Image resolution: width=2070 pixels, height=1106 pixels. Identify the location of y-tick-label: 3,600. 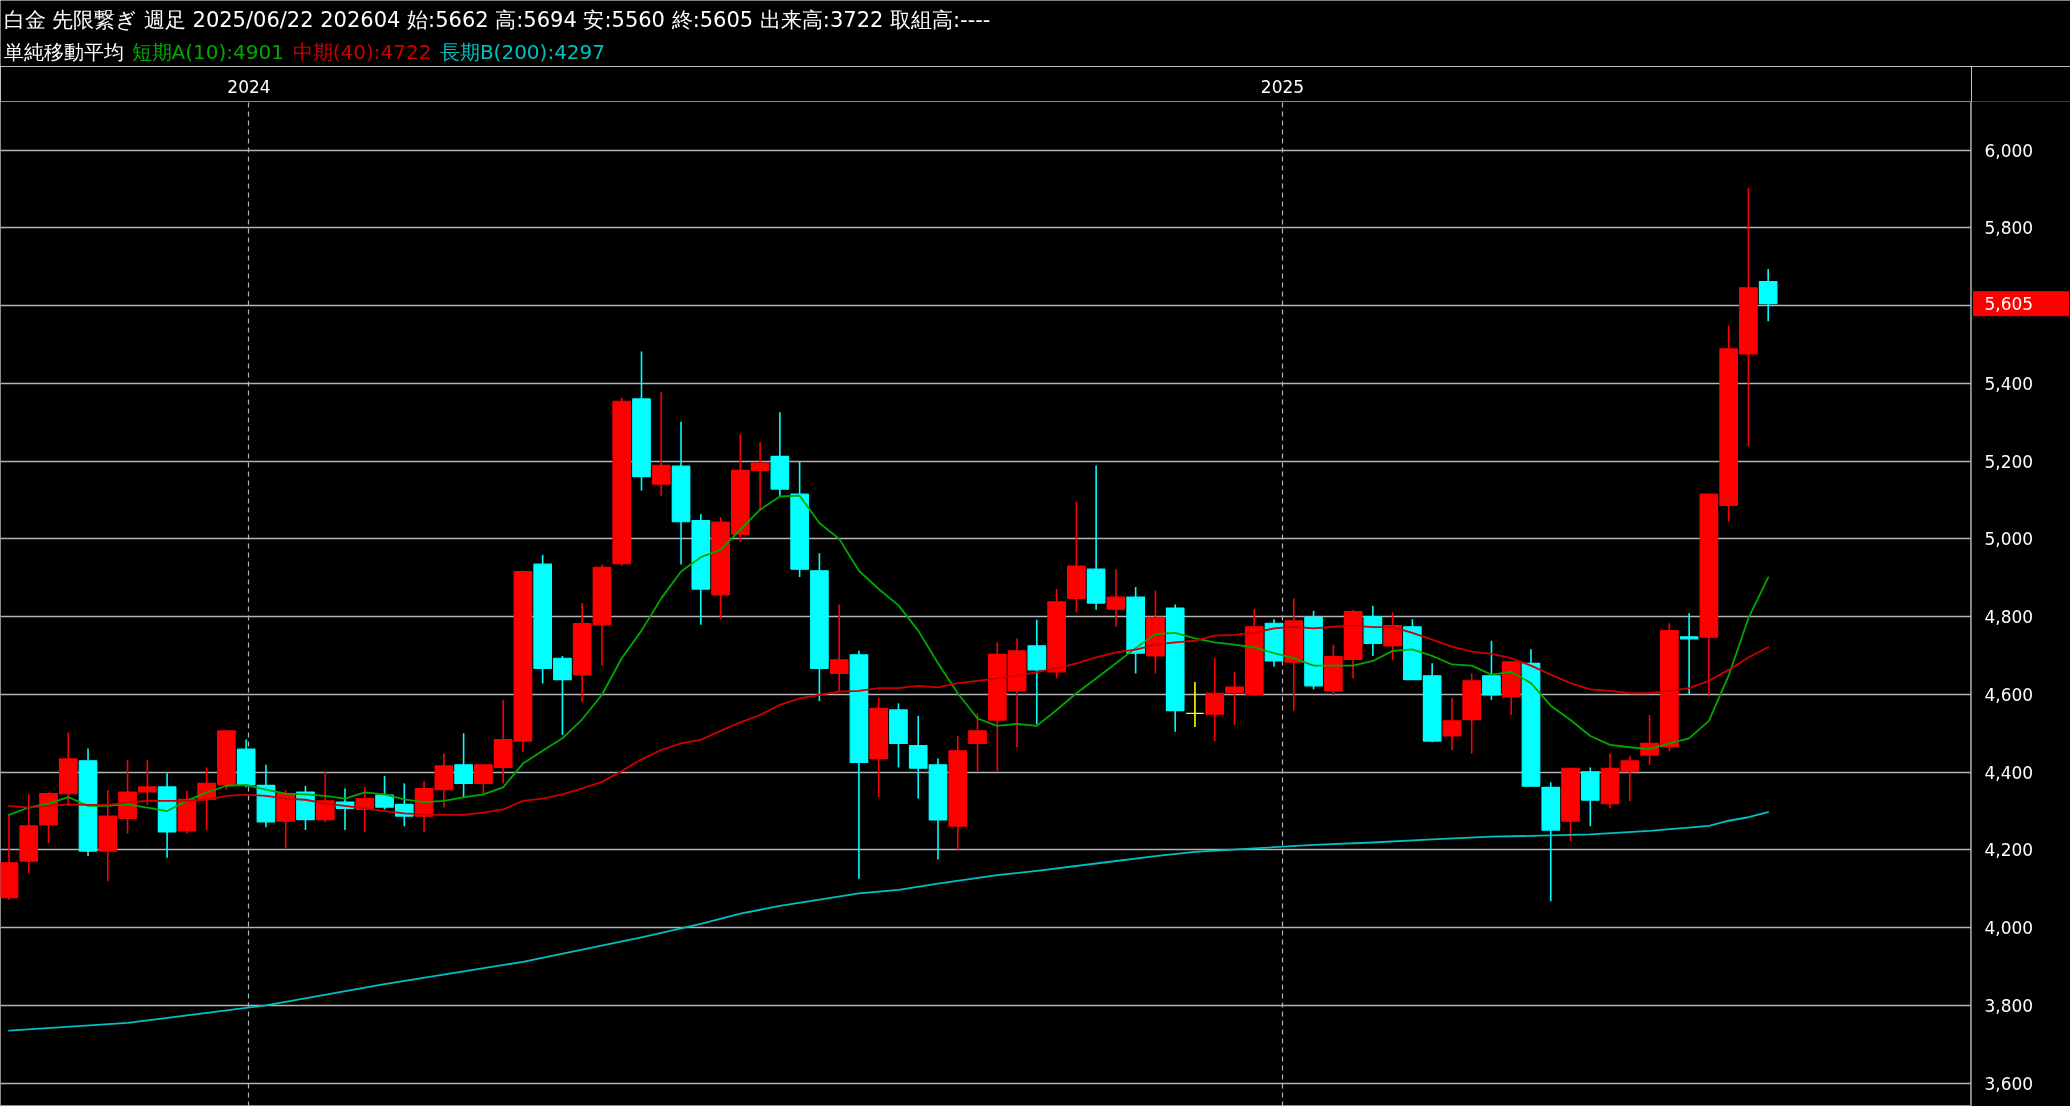
(2009, 1083).